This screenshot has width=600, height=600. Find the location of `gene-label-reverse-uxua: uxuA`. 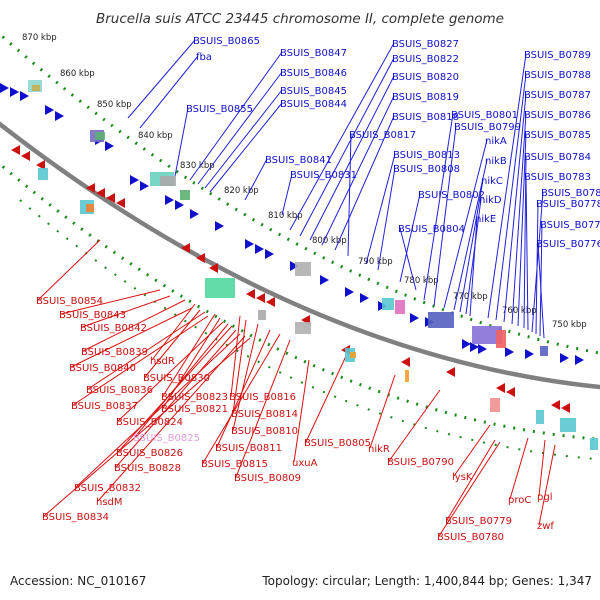

gene-label-reverse-uxua: uxuA is located at coordinates (305, 463).